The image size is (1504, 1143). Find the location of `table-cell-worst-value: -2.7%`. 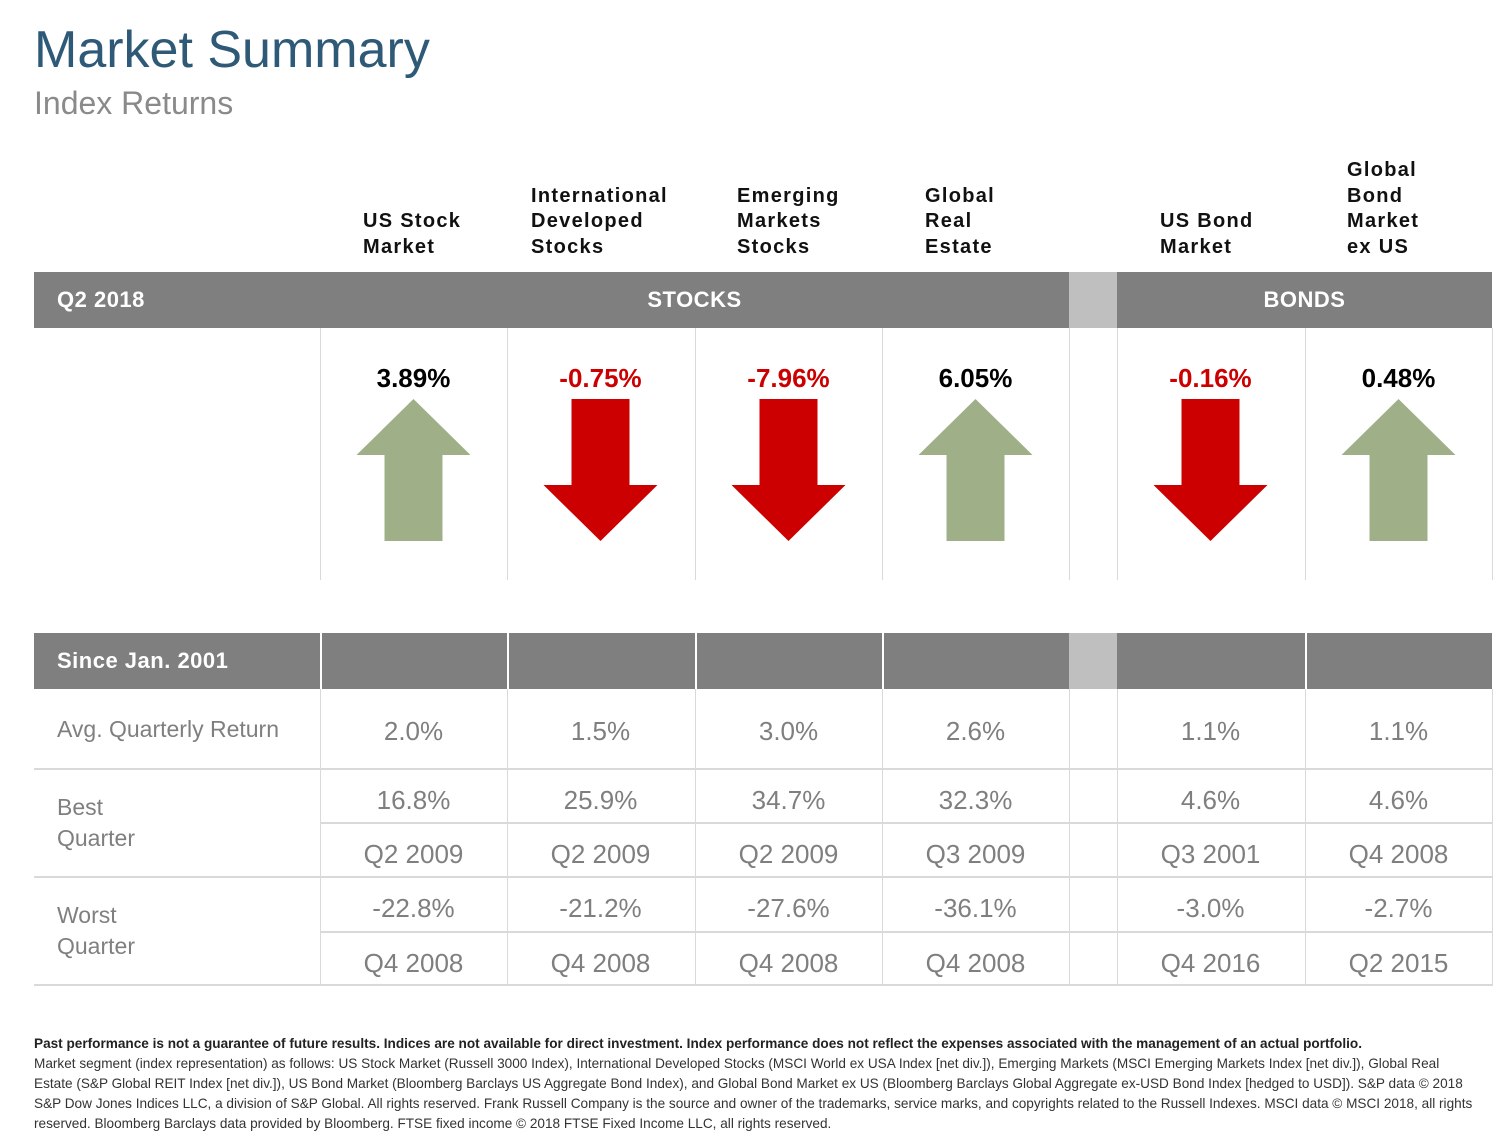

table-cell-worst-value: -2.7% is located at coordinates (1398, 908).